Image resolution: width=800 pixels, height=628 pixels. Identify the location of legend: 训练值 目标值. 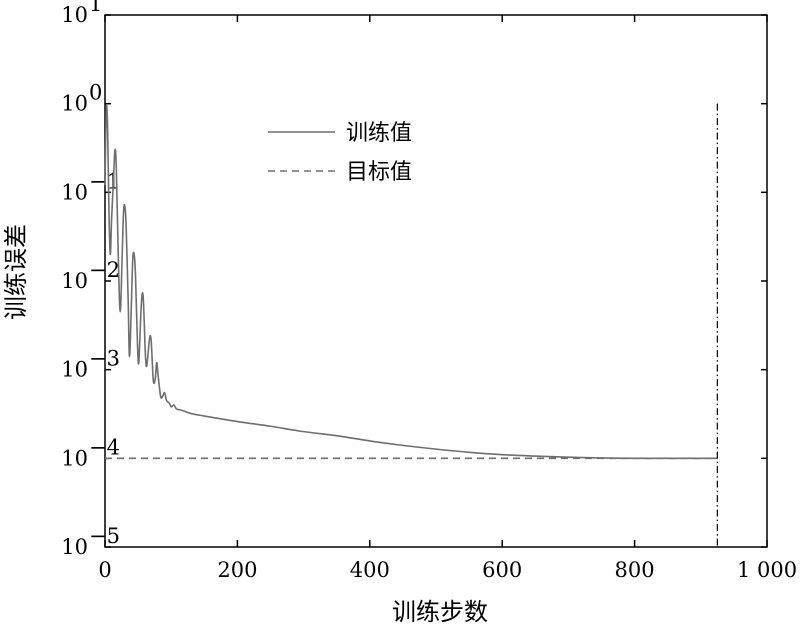
(340, 153).